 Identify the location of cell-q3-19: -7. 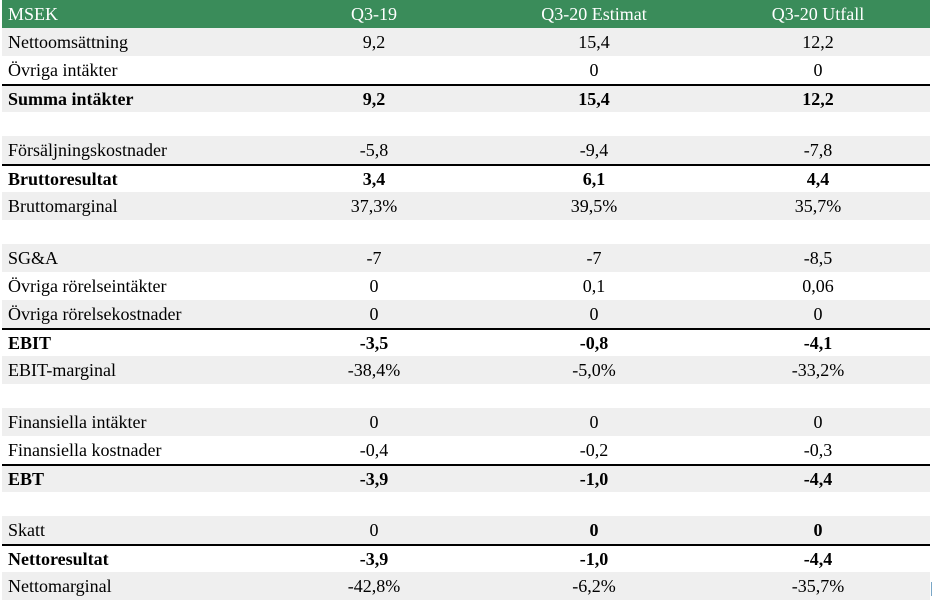
(374, 257).